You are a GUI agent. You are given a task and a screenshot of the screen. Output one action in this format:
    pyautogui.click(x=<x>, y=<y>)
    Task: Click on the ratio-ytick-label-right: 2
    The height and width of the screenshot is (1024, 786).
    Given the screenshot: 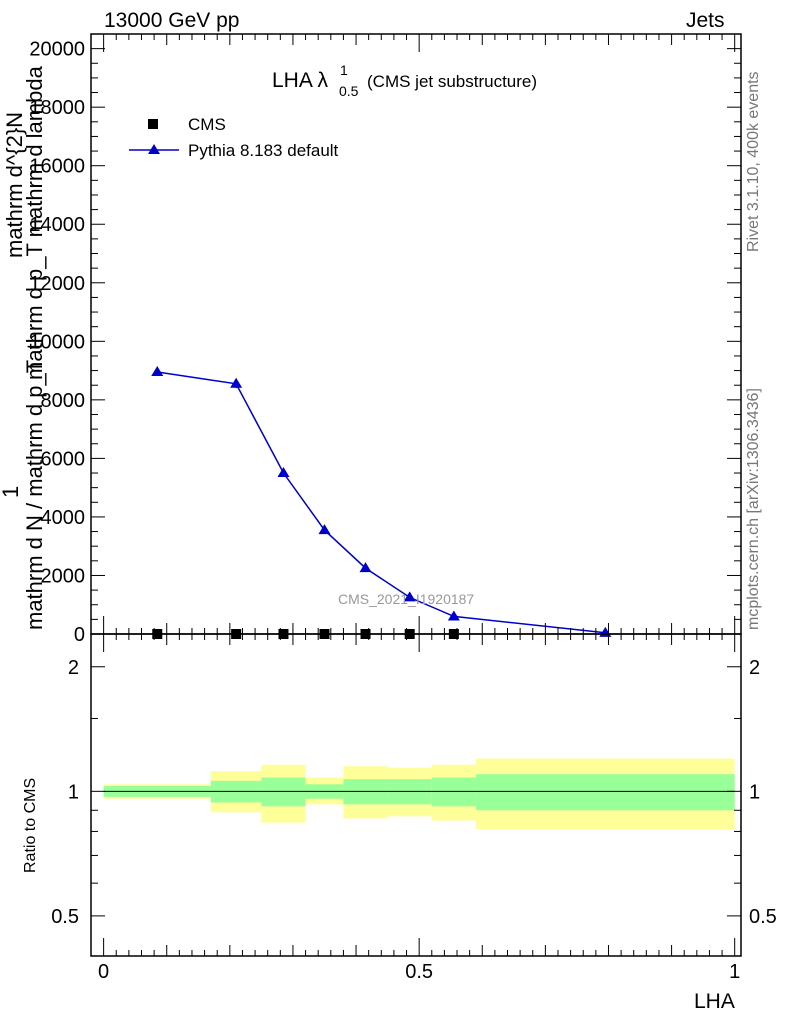 What is the action you would take?
    pyautogui.click(x=754, y=668)
    